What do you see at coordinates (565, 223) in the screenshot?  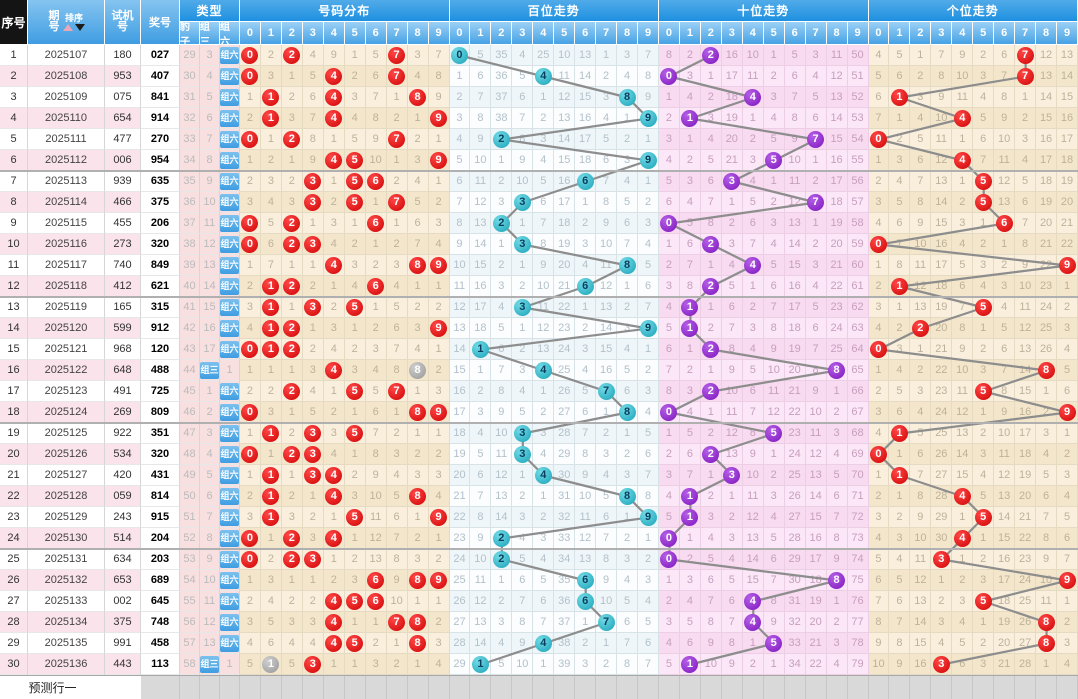 I see `miss-cell: 18` at bounding box center [565, 223].